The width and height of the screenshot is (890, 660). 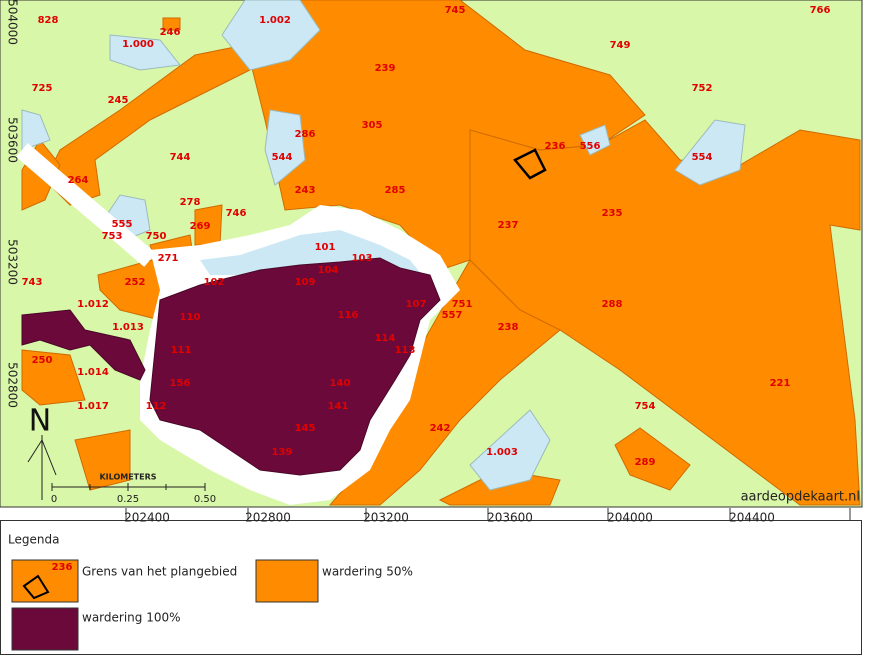 I want to click on parcel-label: 743, so click(x=32, y=282).